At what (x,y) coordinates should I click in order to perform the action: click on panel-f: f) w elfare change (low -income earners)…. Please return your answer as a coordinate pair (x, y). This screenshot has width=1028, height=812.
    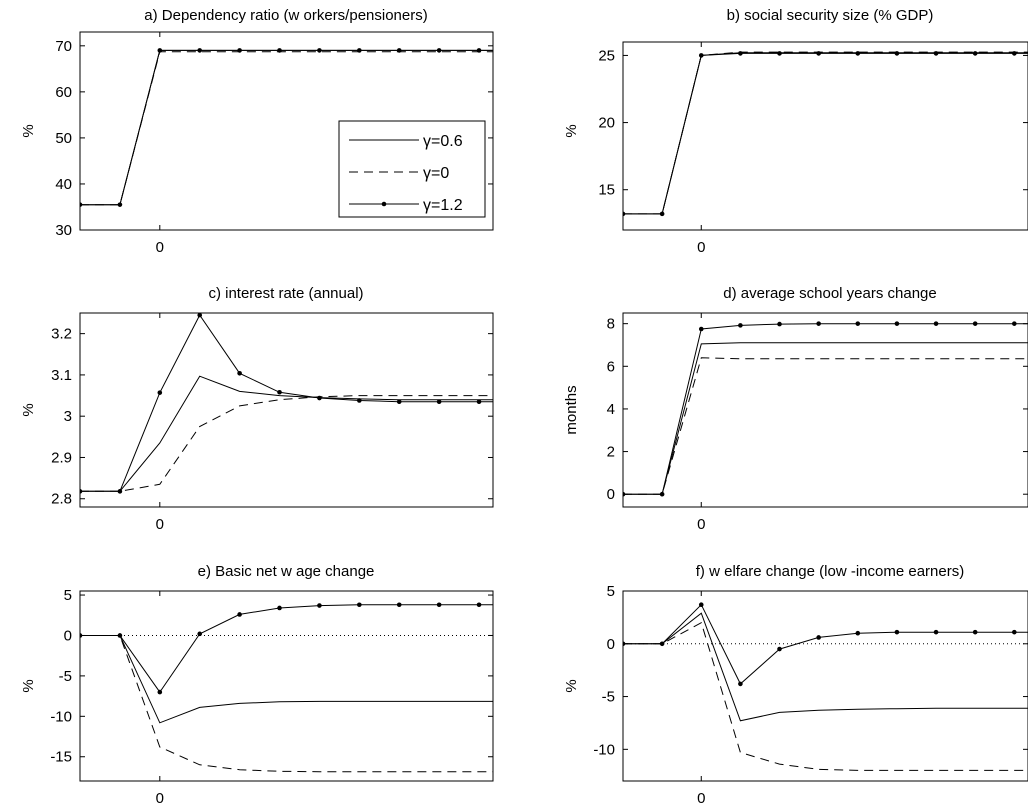
    Looking at the image, I should click on (795, 685).